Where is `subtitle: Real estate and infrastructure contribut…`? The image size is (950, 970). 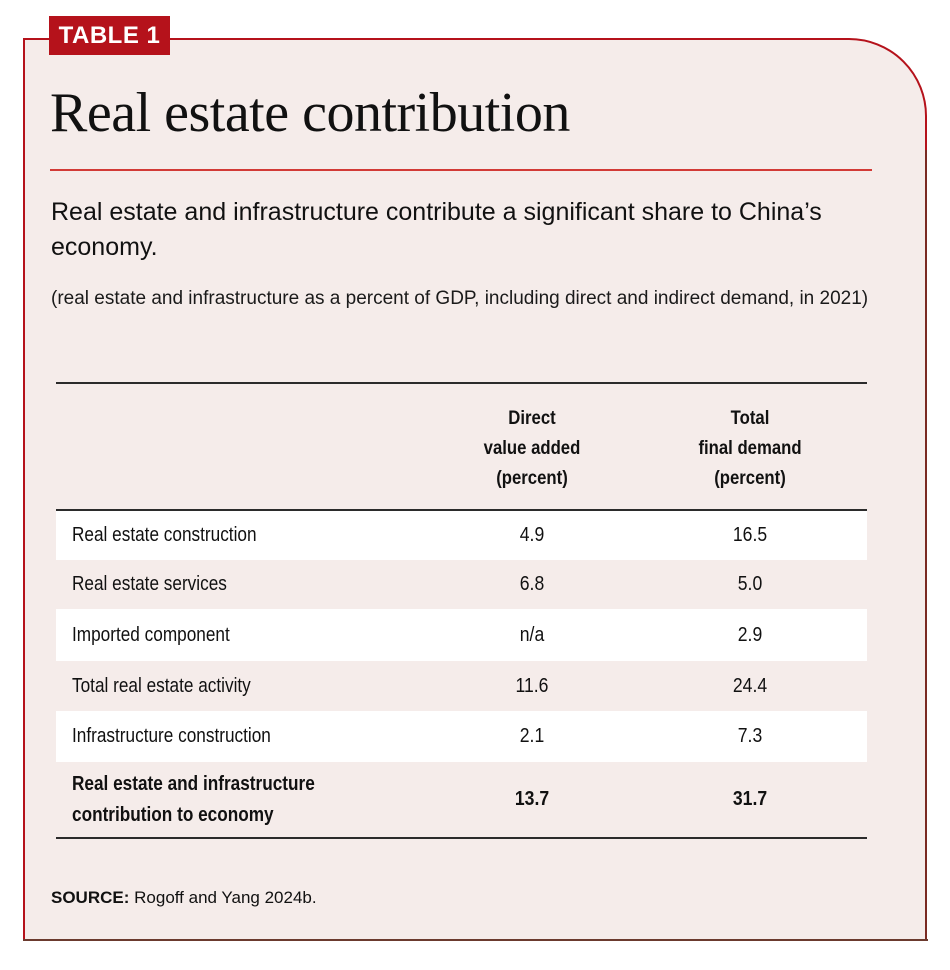
subtitle: Real estate and infrastructure contribut… is located at coordinates (436, 229).